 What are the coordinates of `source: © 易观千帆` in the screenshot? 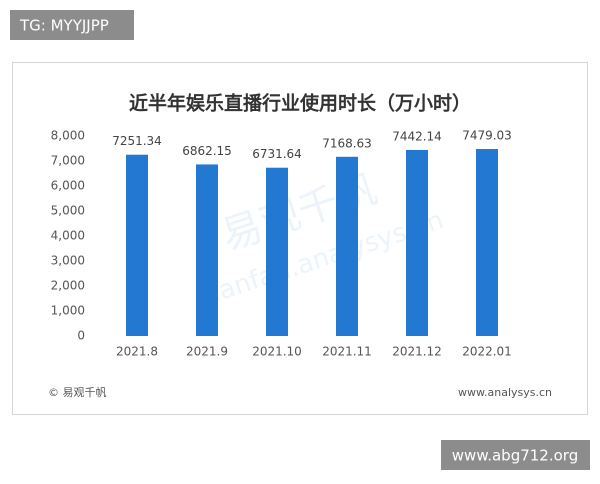 It's located at (77, 392).